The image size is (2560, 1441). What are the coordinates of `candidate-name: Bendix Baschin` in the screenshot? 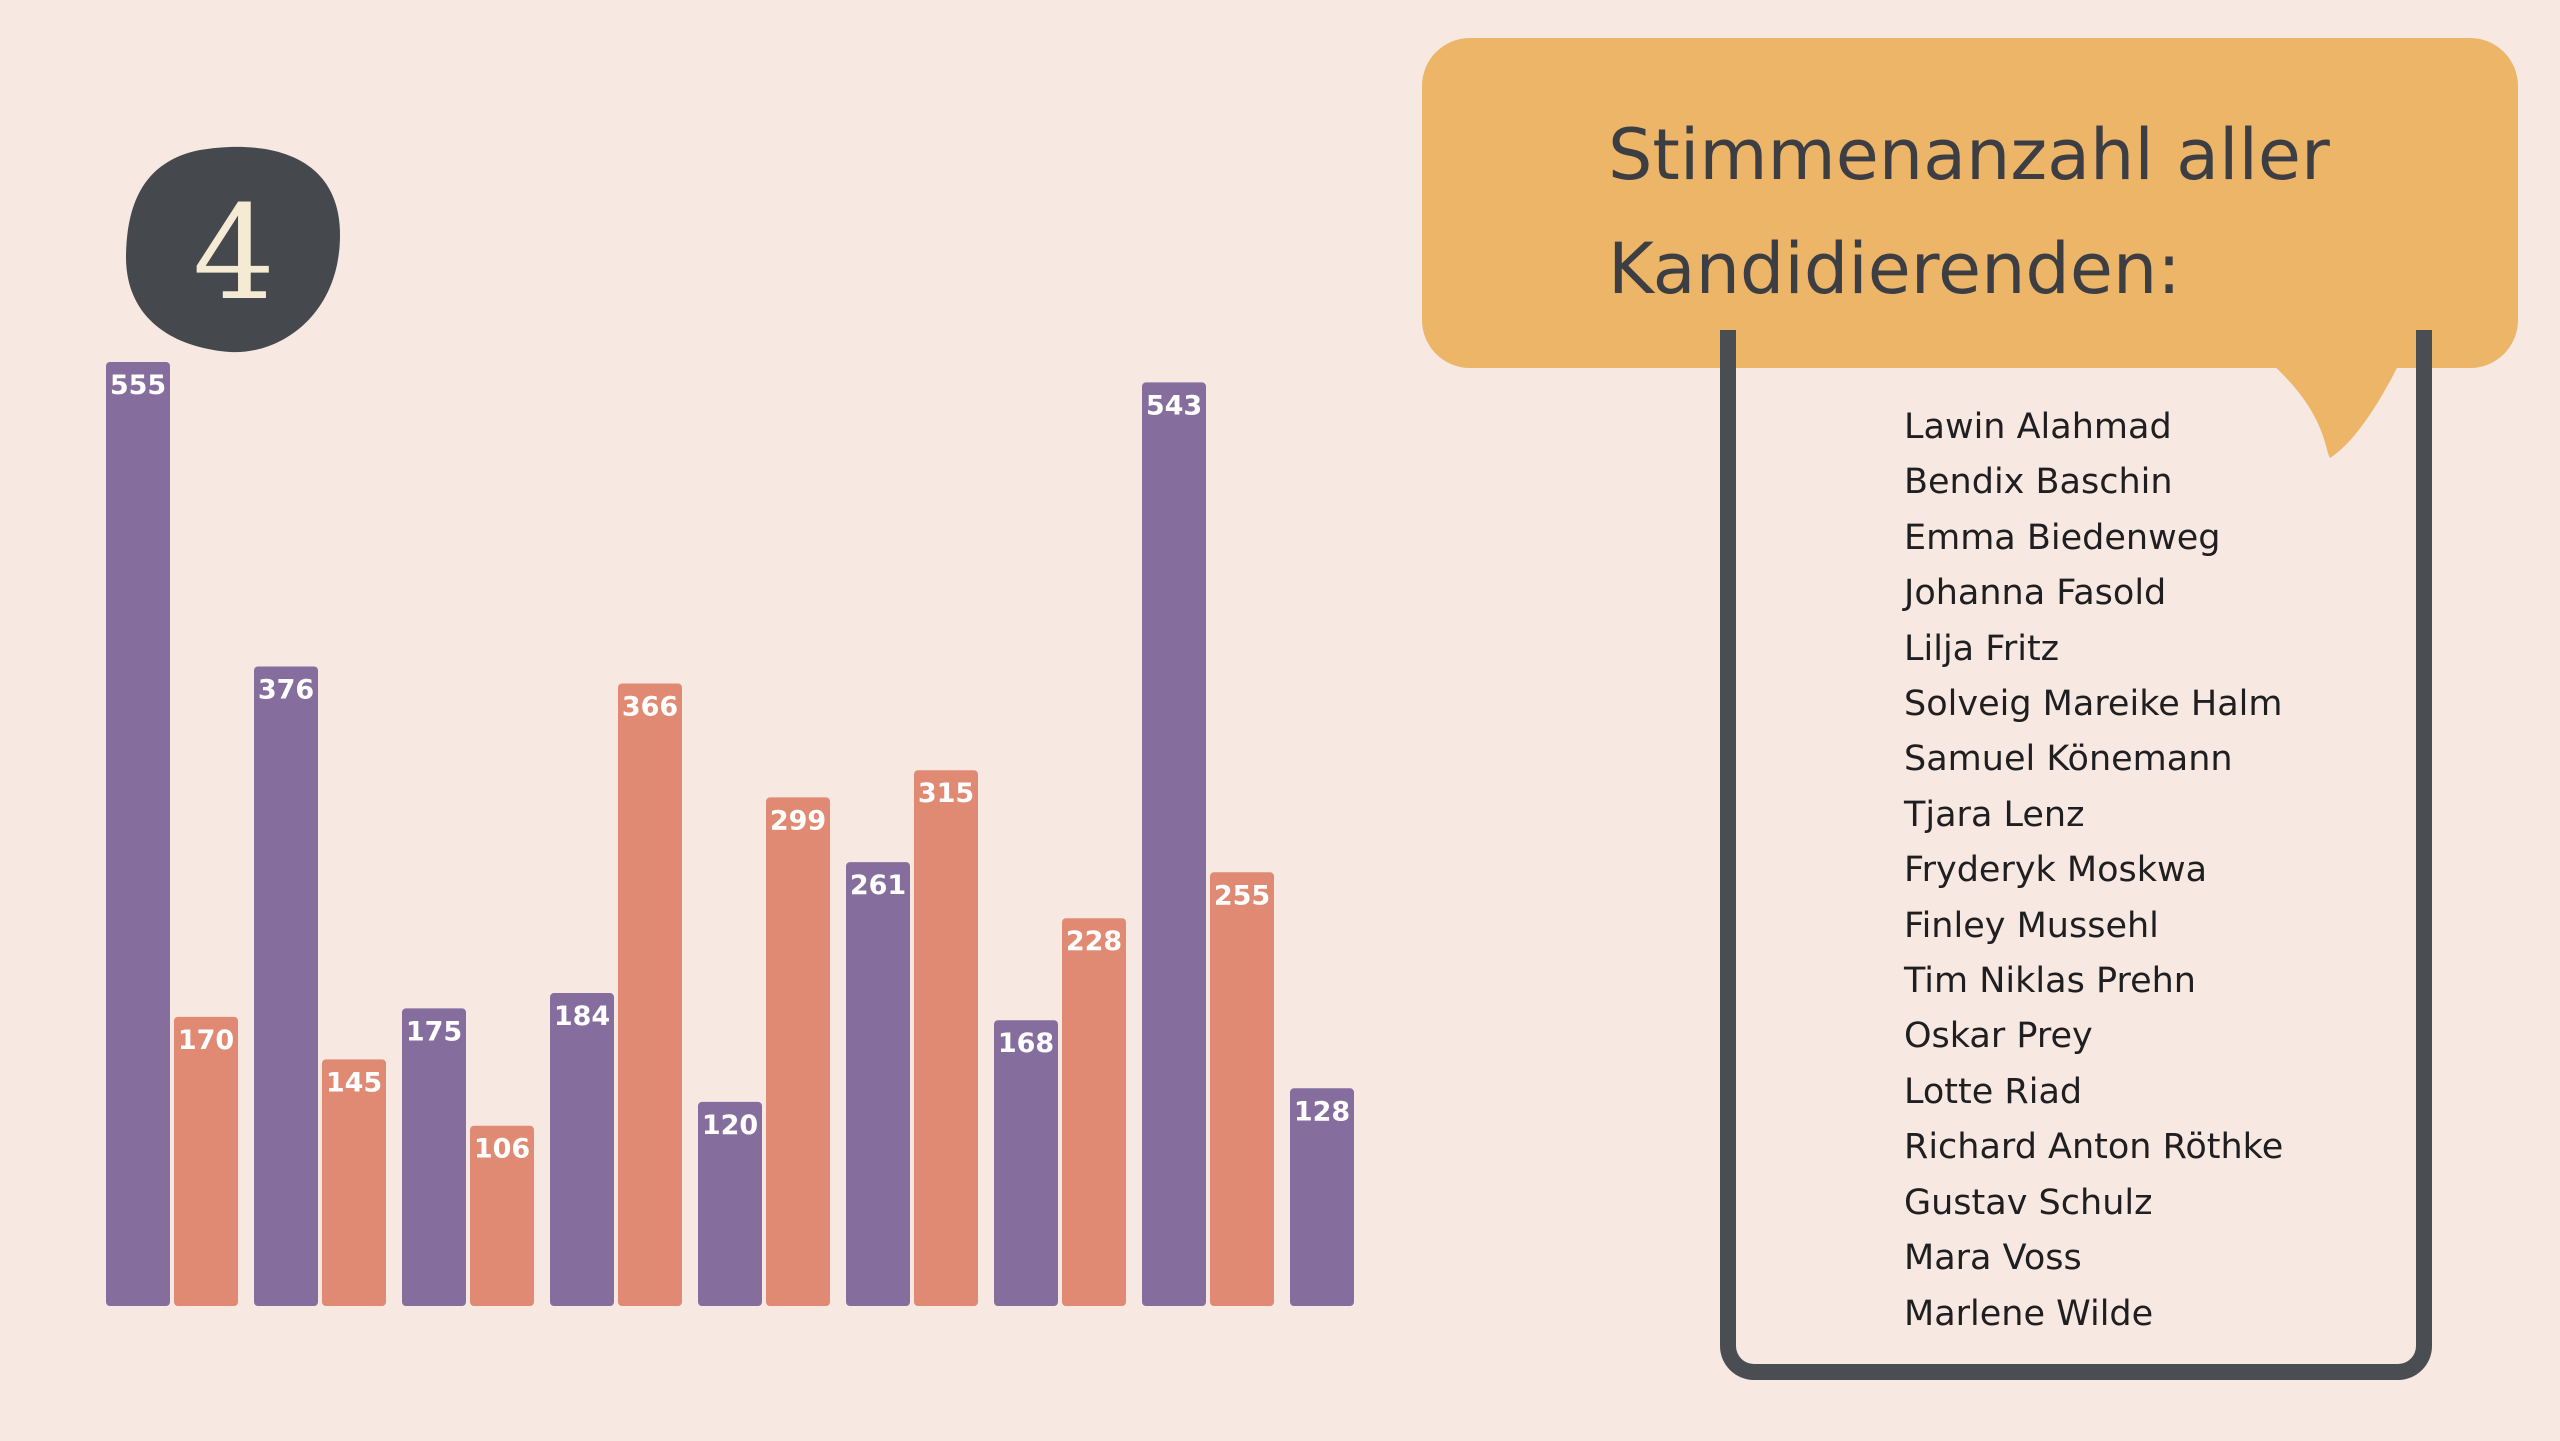 It's located at (2038, 482).